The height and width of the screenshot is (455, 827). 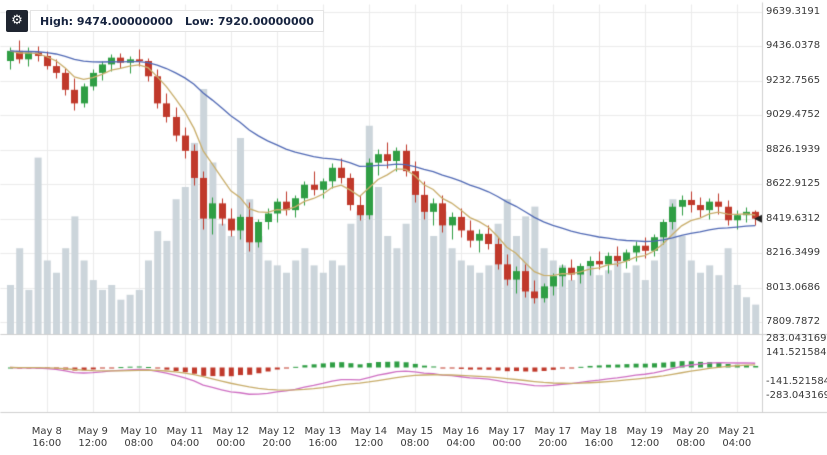 I want to click on time-axis-label: May 17 00:00, so click(x=507, y=438).